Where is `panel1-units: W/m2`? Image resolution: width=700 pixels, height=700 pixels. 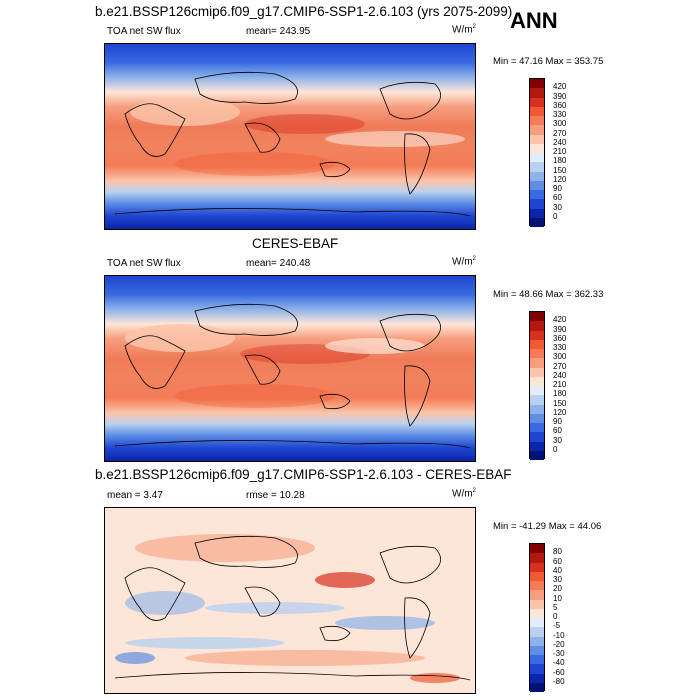 panel1-units: W/m2 is located at coordinates (464, 30).